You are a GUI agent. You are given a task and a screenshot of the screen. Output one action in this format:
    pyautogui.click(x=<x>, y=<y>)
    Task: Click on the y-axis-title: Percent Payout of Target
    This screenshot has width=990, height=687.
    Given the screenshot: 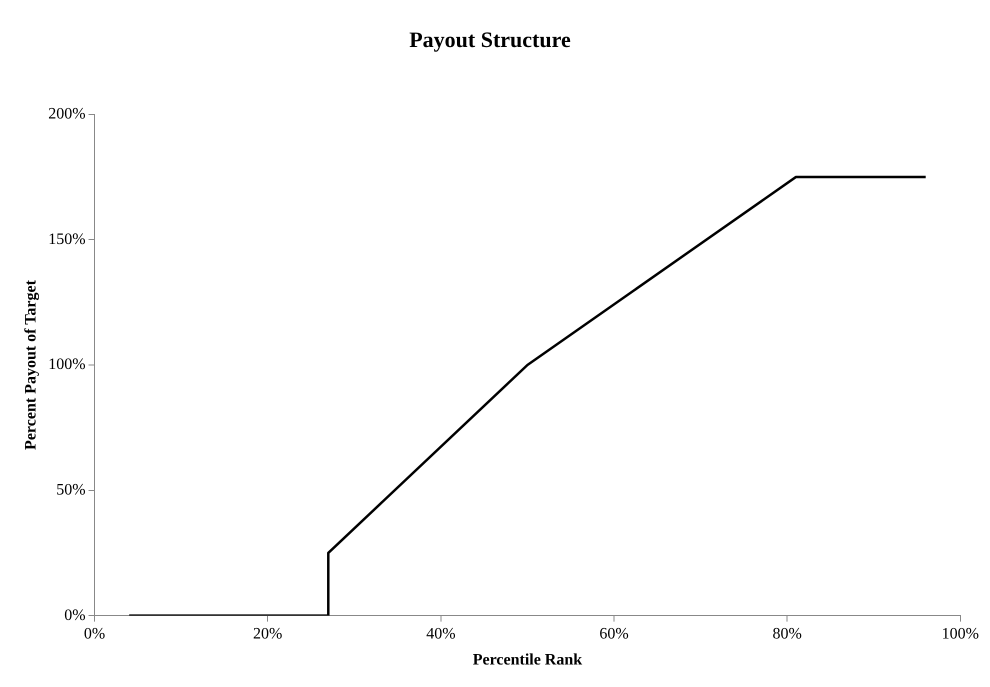 What is the action you would take?
    pyautogui.click(x=31, y=364)
    